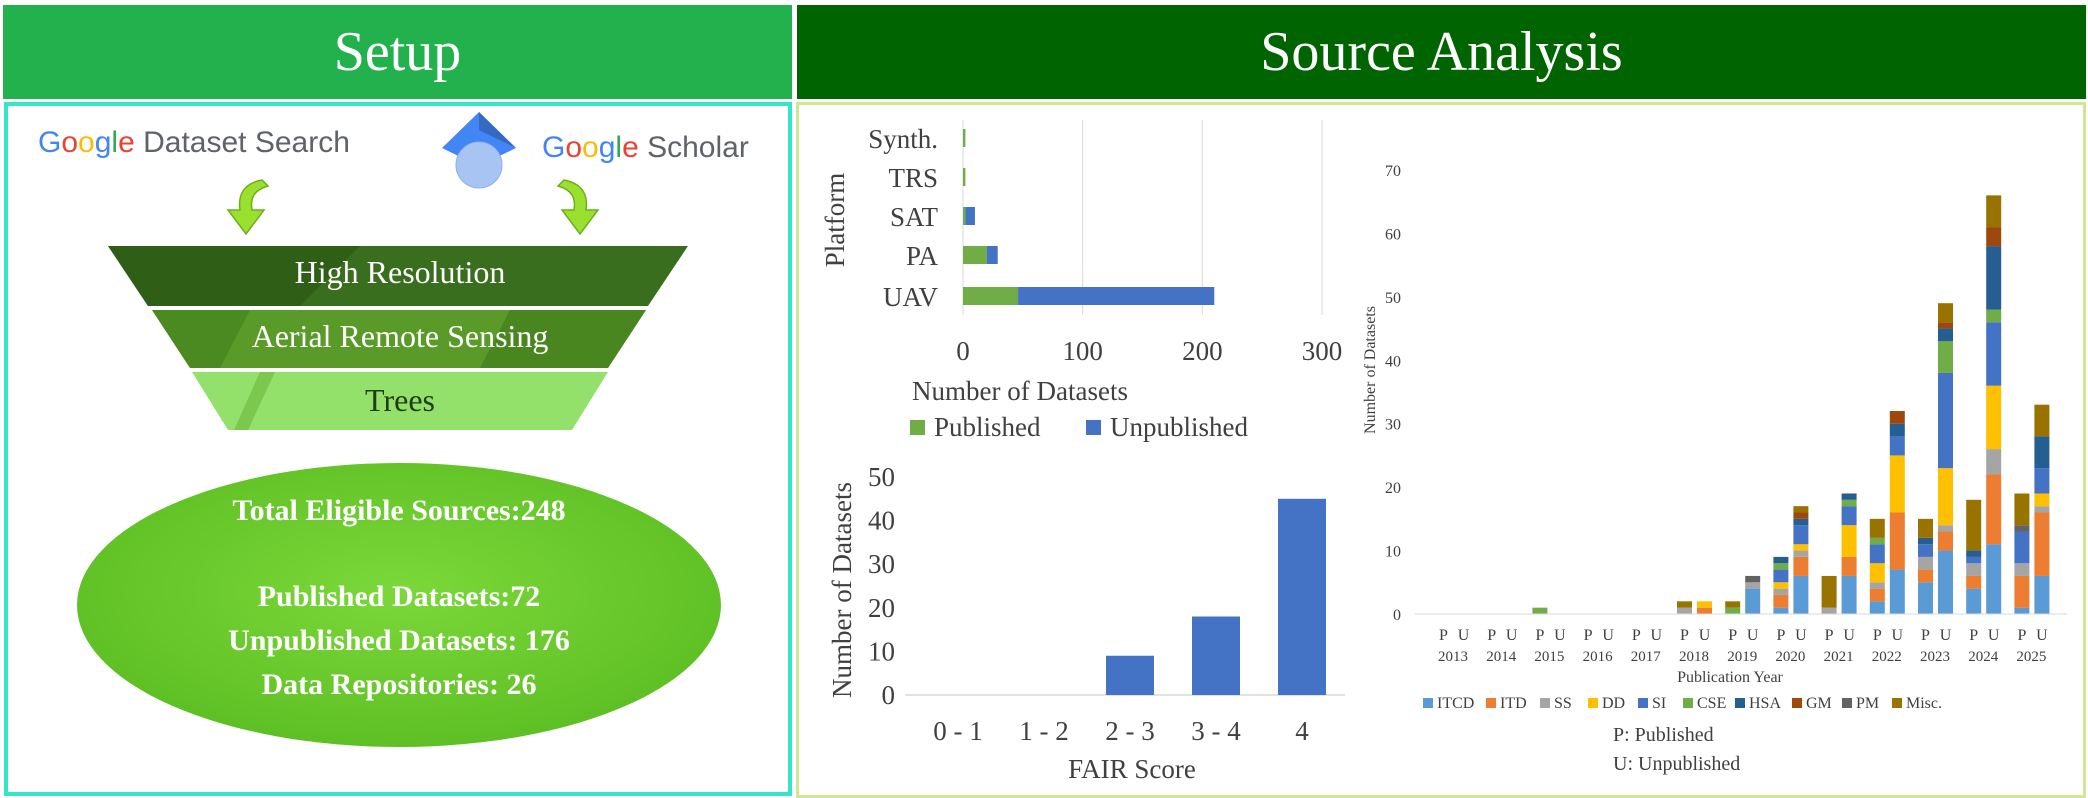 The image size is (2088, 798). Describe the element at coordinates (1801, 515) in the screenshot. I see `bar-segment-2020-u-gm` at that location.